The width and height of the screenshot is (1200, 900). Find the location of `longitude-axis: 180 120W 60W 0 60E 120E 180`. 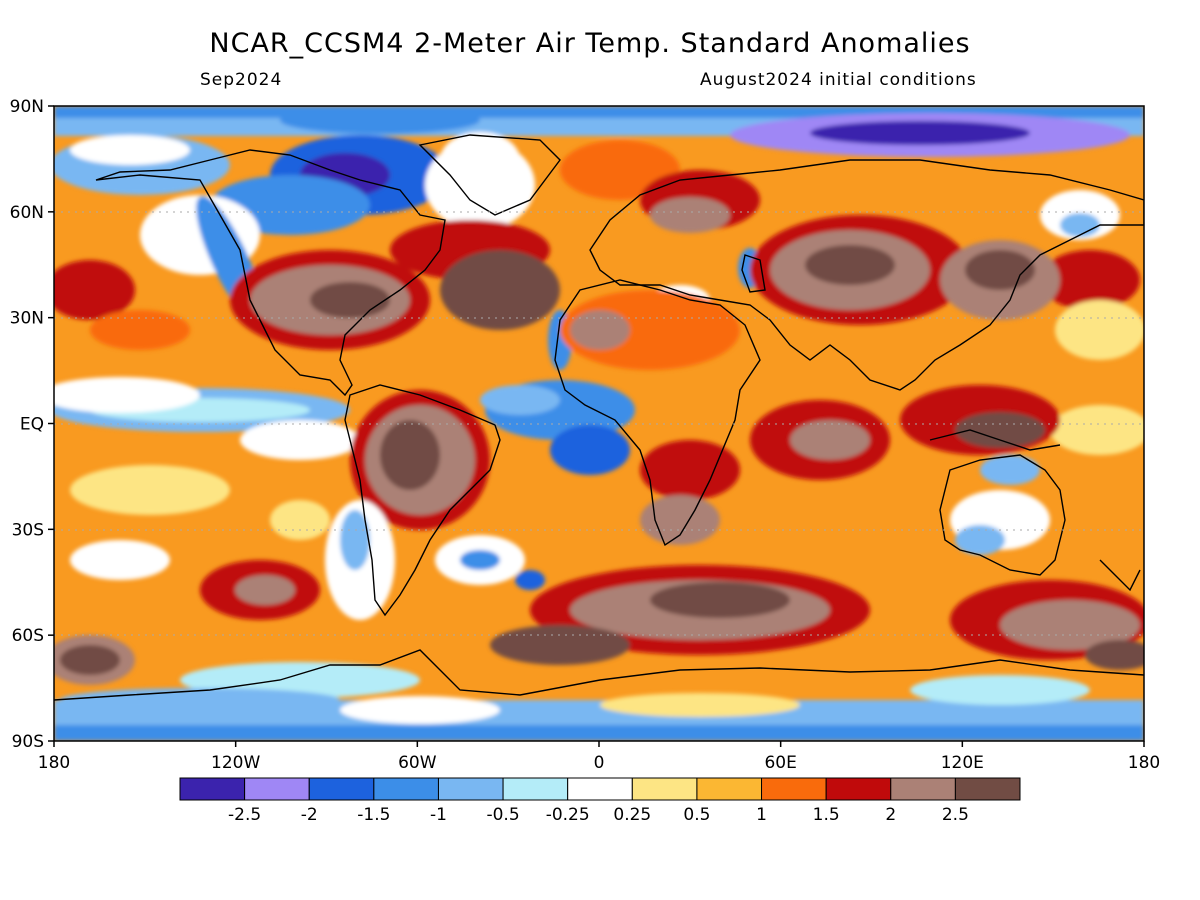

longitude-axis: 180 120W 60W 0 60E 120E 180 is located at coordinates (599, 757).